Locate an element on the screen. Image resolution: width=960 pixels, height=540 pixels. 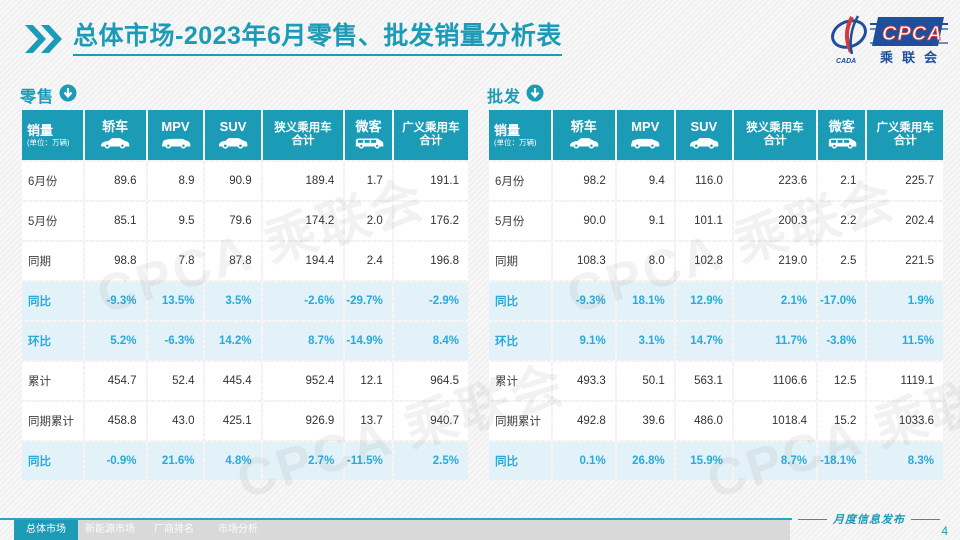
cell: 90.0 is located at coordinates (583, 221).